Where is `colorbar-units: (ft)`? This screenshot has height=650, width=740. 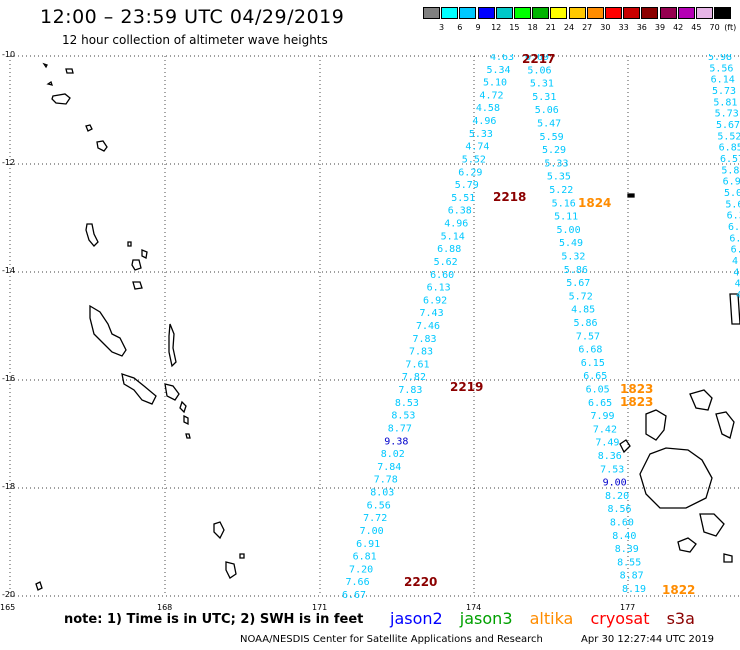 colorbar-units: (ft) is located at coordinates (730, 27).